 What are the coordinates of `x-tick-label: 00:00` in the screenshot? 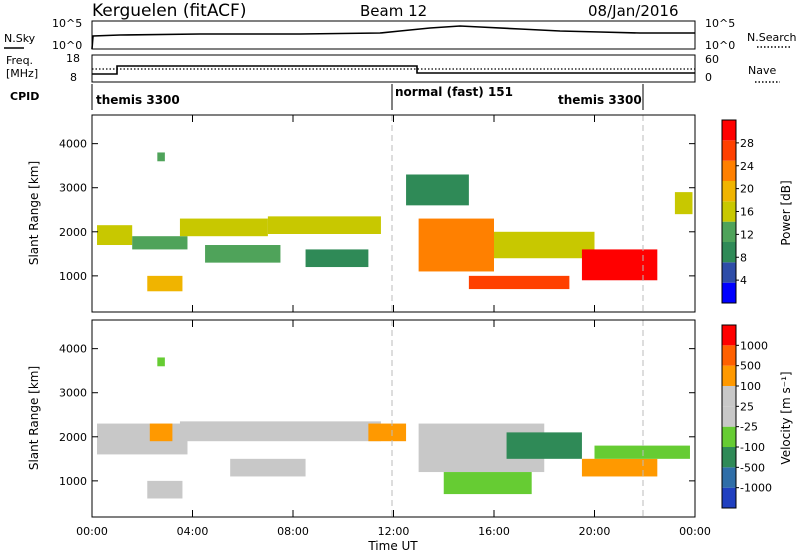 It's located at (92, 531).